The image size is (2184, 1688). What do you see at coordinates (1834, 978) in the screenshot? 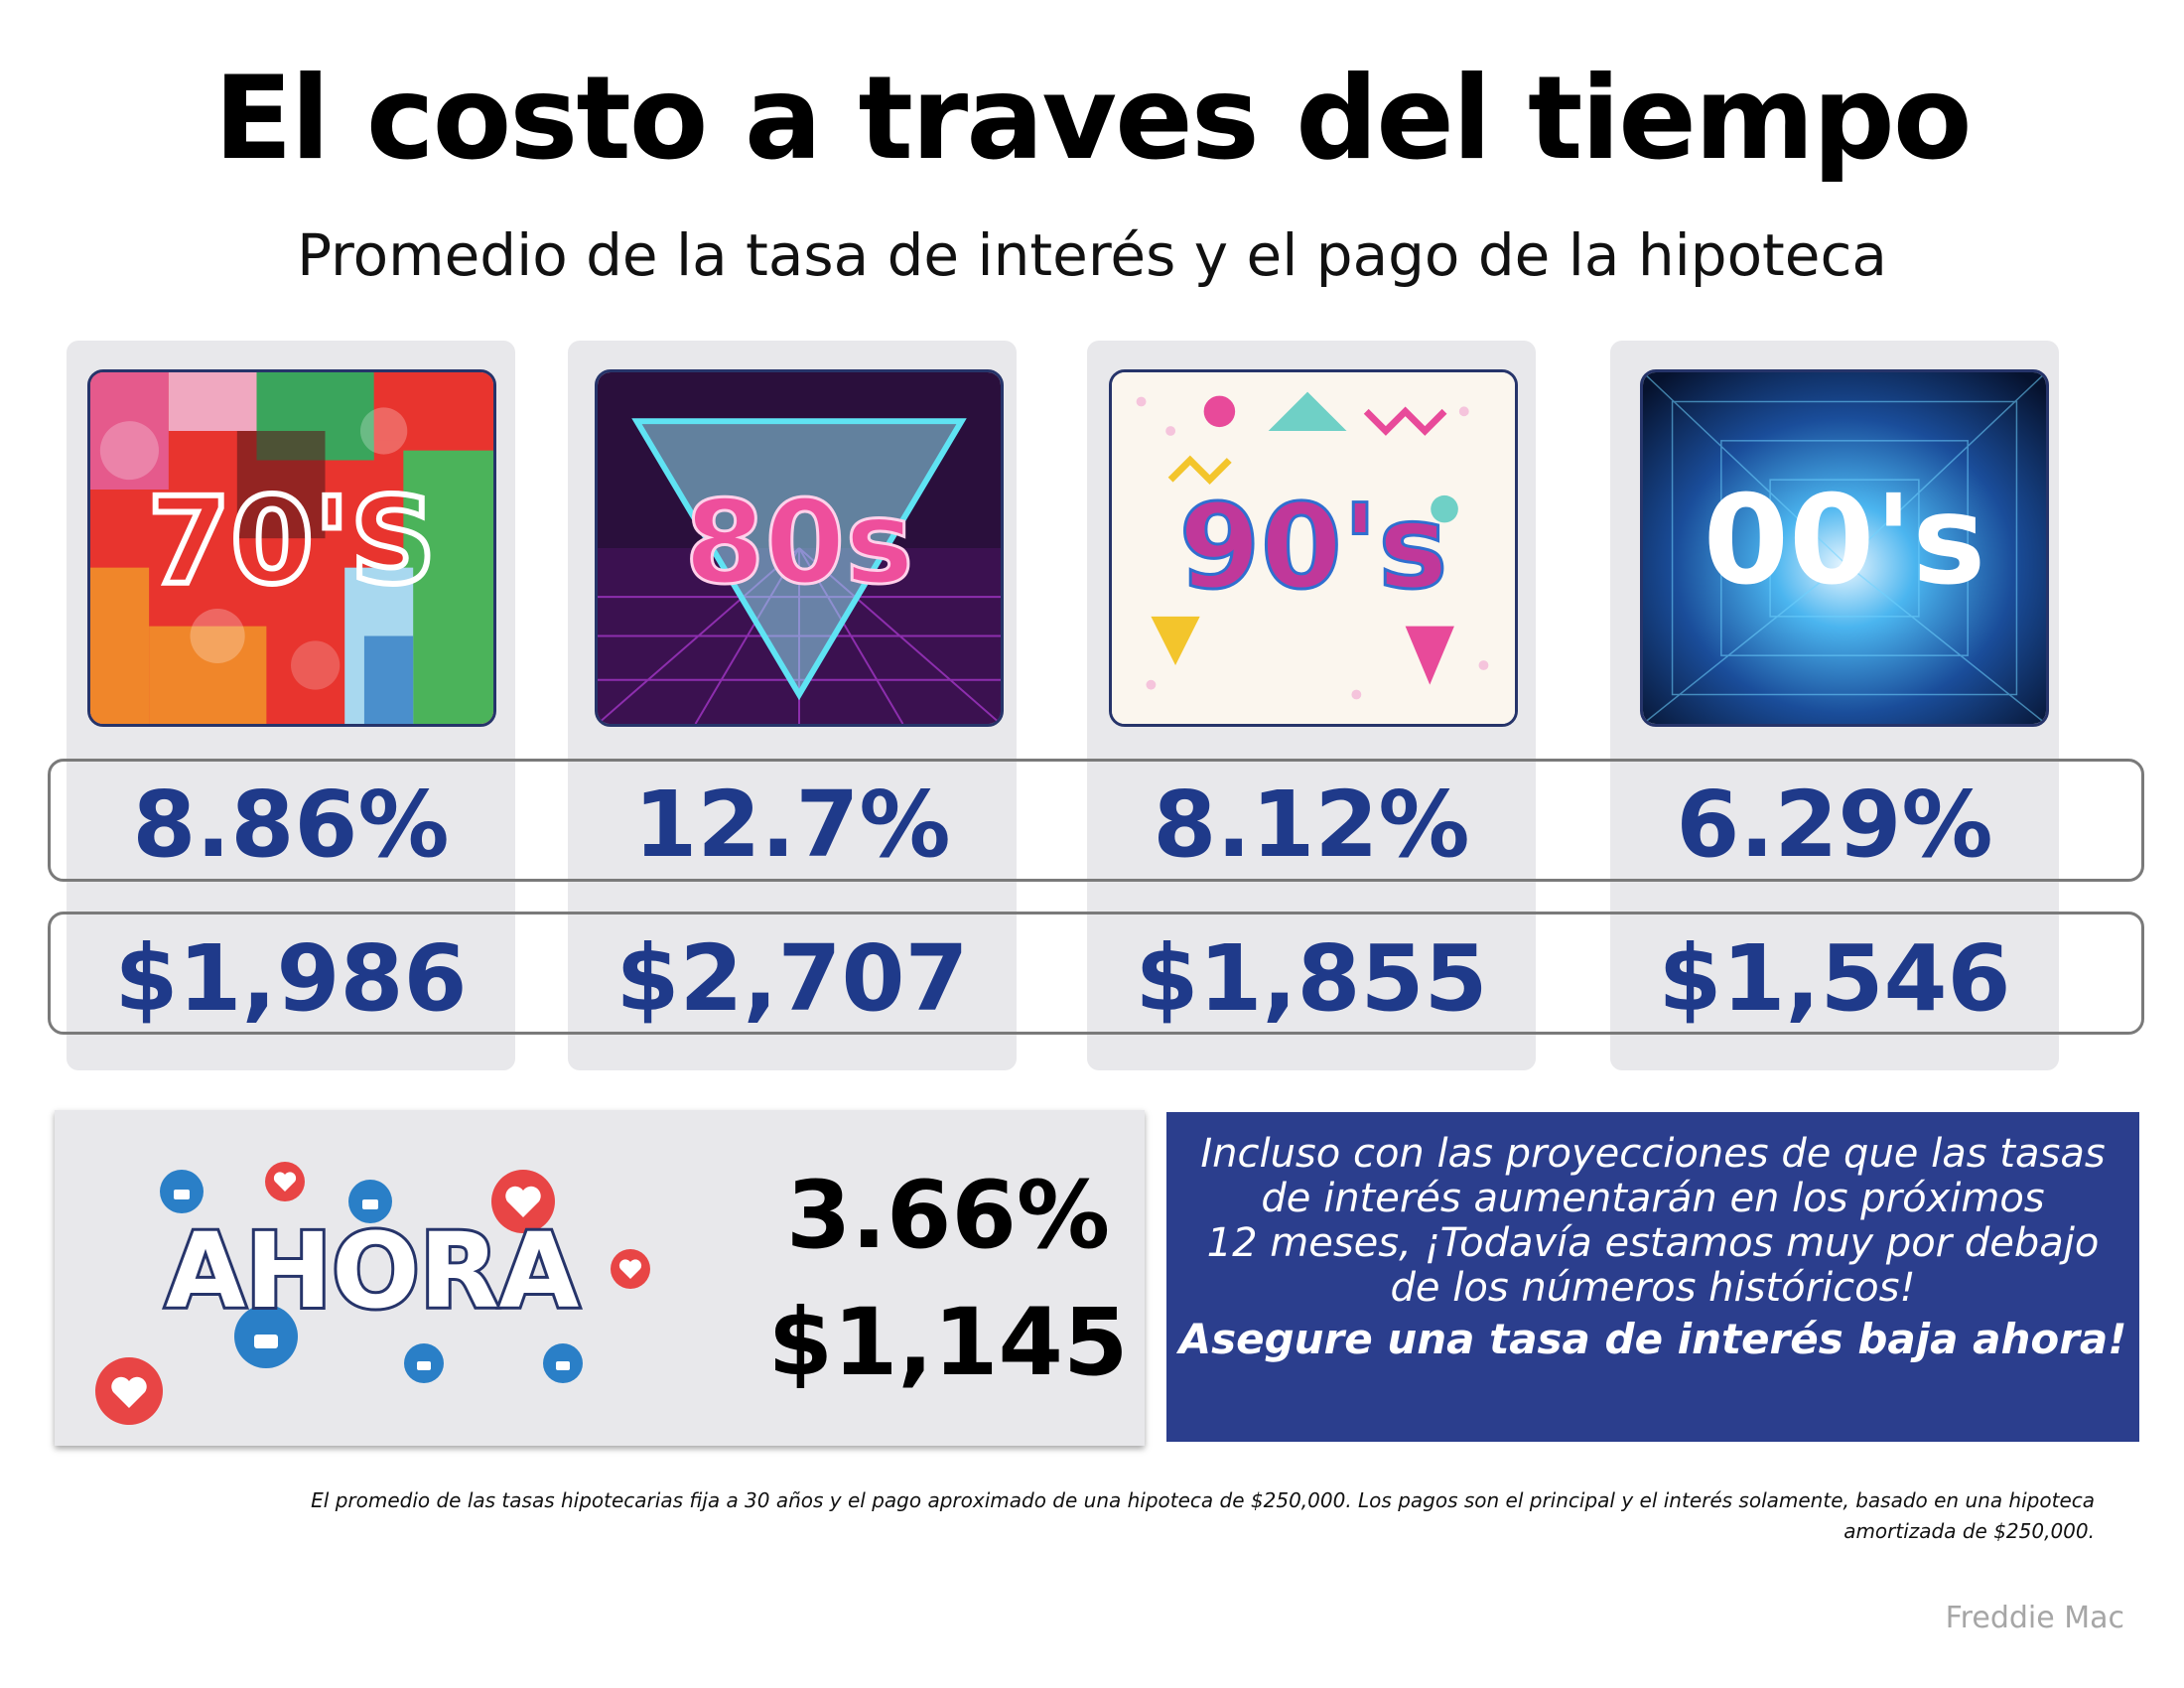
I see `payment-00s: $1,546` at bounding box center [1834, 978].